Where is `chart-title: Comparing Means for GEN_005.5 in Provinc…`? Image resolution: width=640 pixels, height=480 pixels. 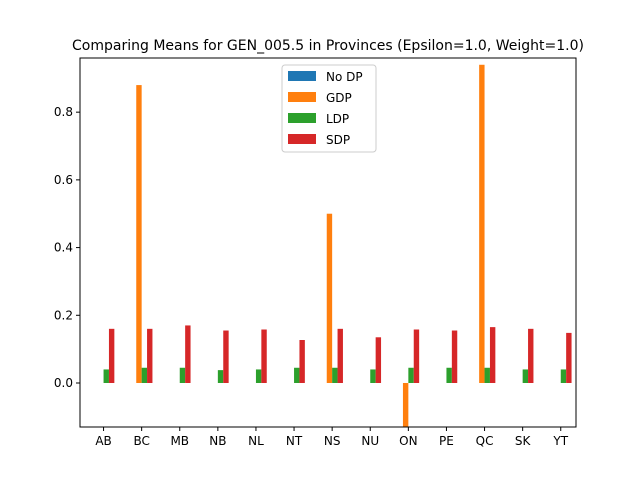
chart-title: Comparing Means for GEN_005.5 in Provinc… is located at coordinates (328, 46).